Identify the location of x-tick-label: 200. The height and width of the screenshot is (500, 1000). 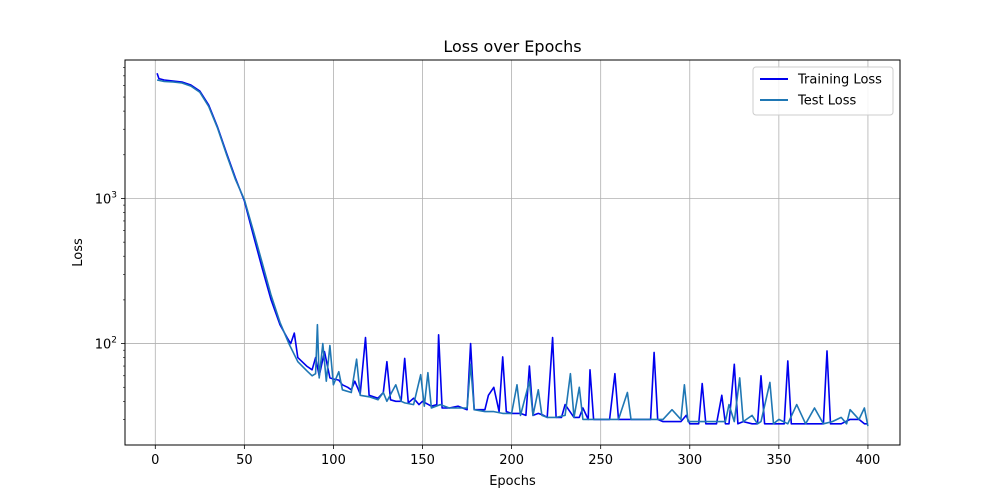
(511, 460).